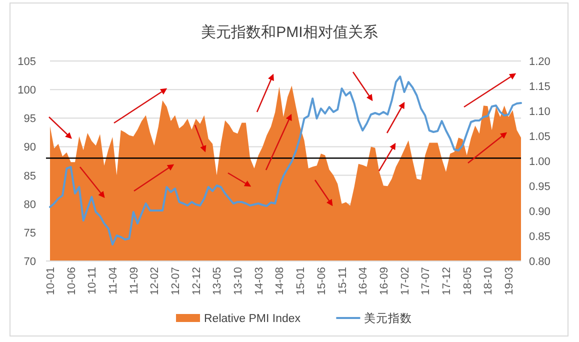  I want to click on x-tick-label: 10-11, so click(92, 280).